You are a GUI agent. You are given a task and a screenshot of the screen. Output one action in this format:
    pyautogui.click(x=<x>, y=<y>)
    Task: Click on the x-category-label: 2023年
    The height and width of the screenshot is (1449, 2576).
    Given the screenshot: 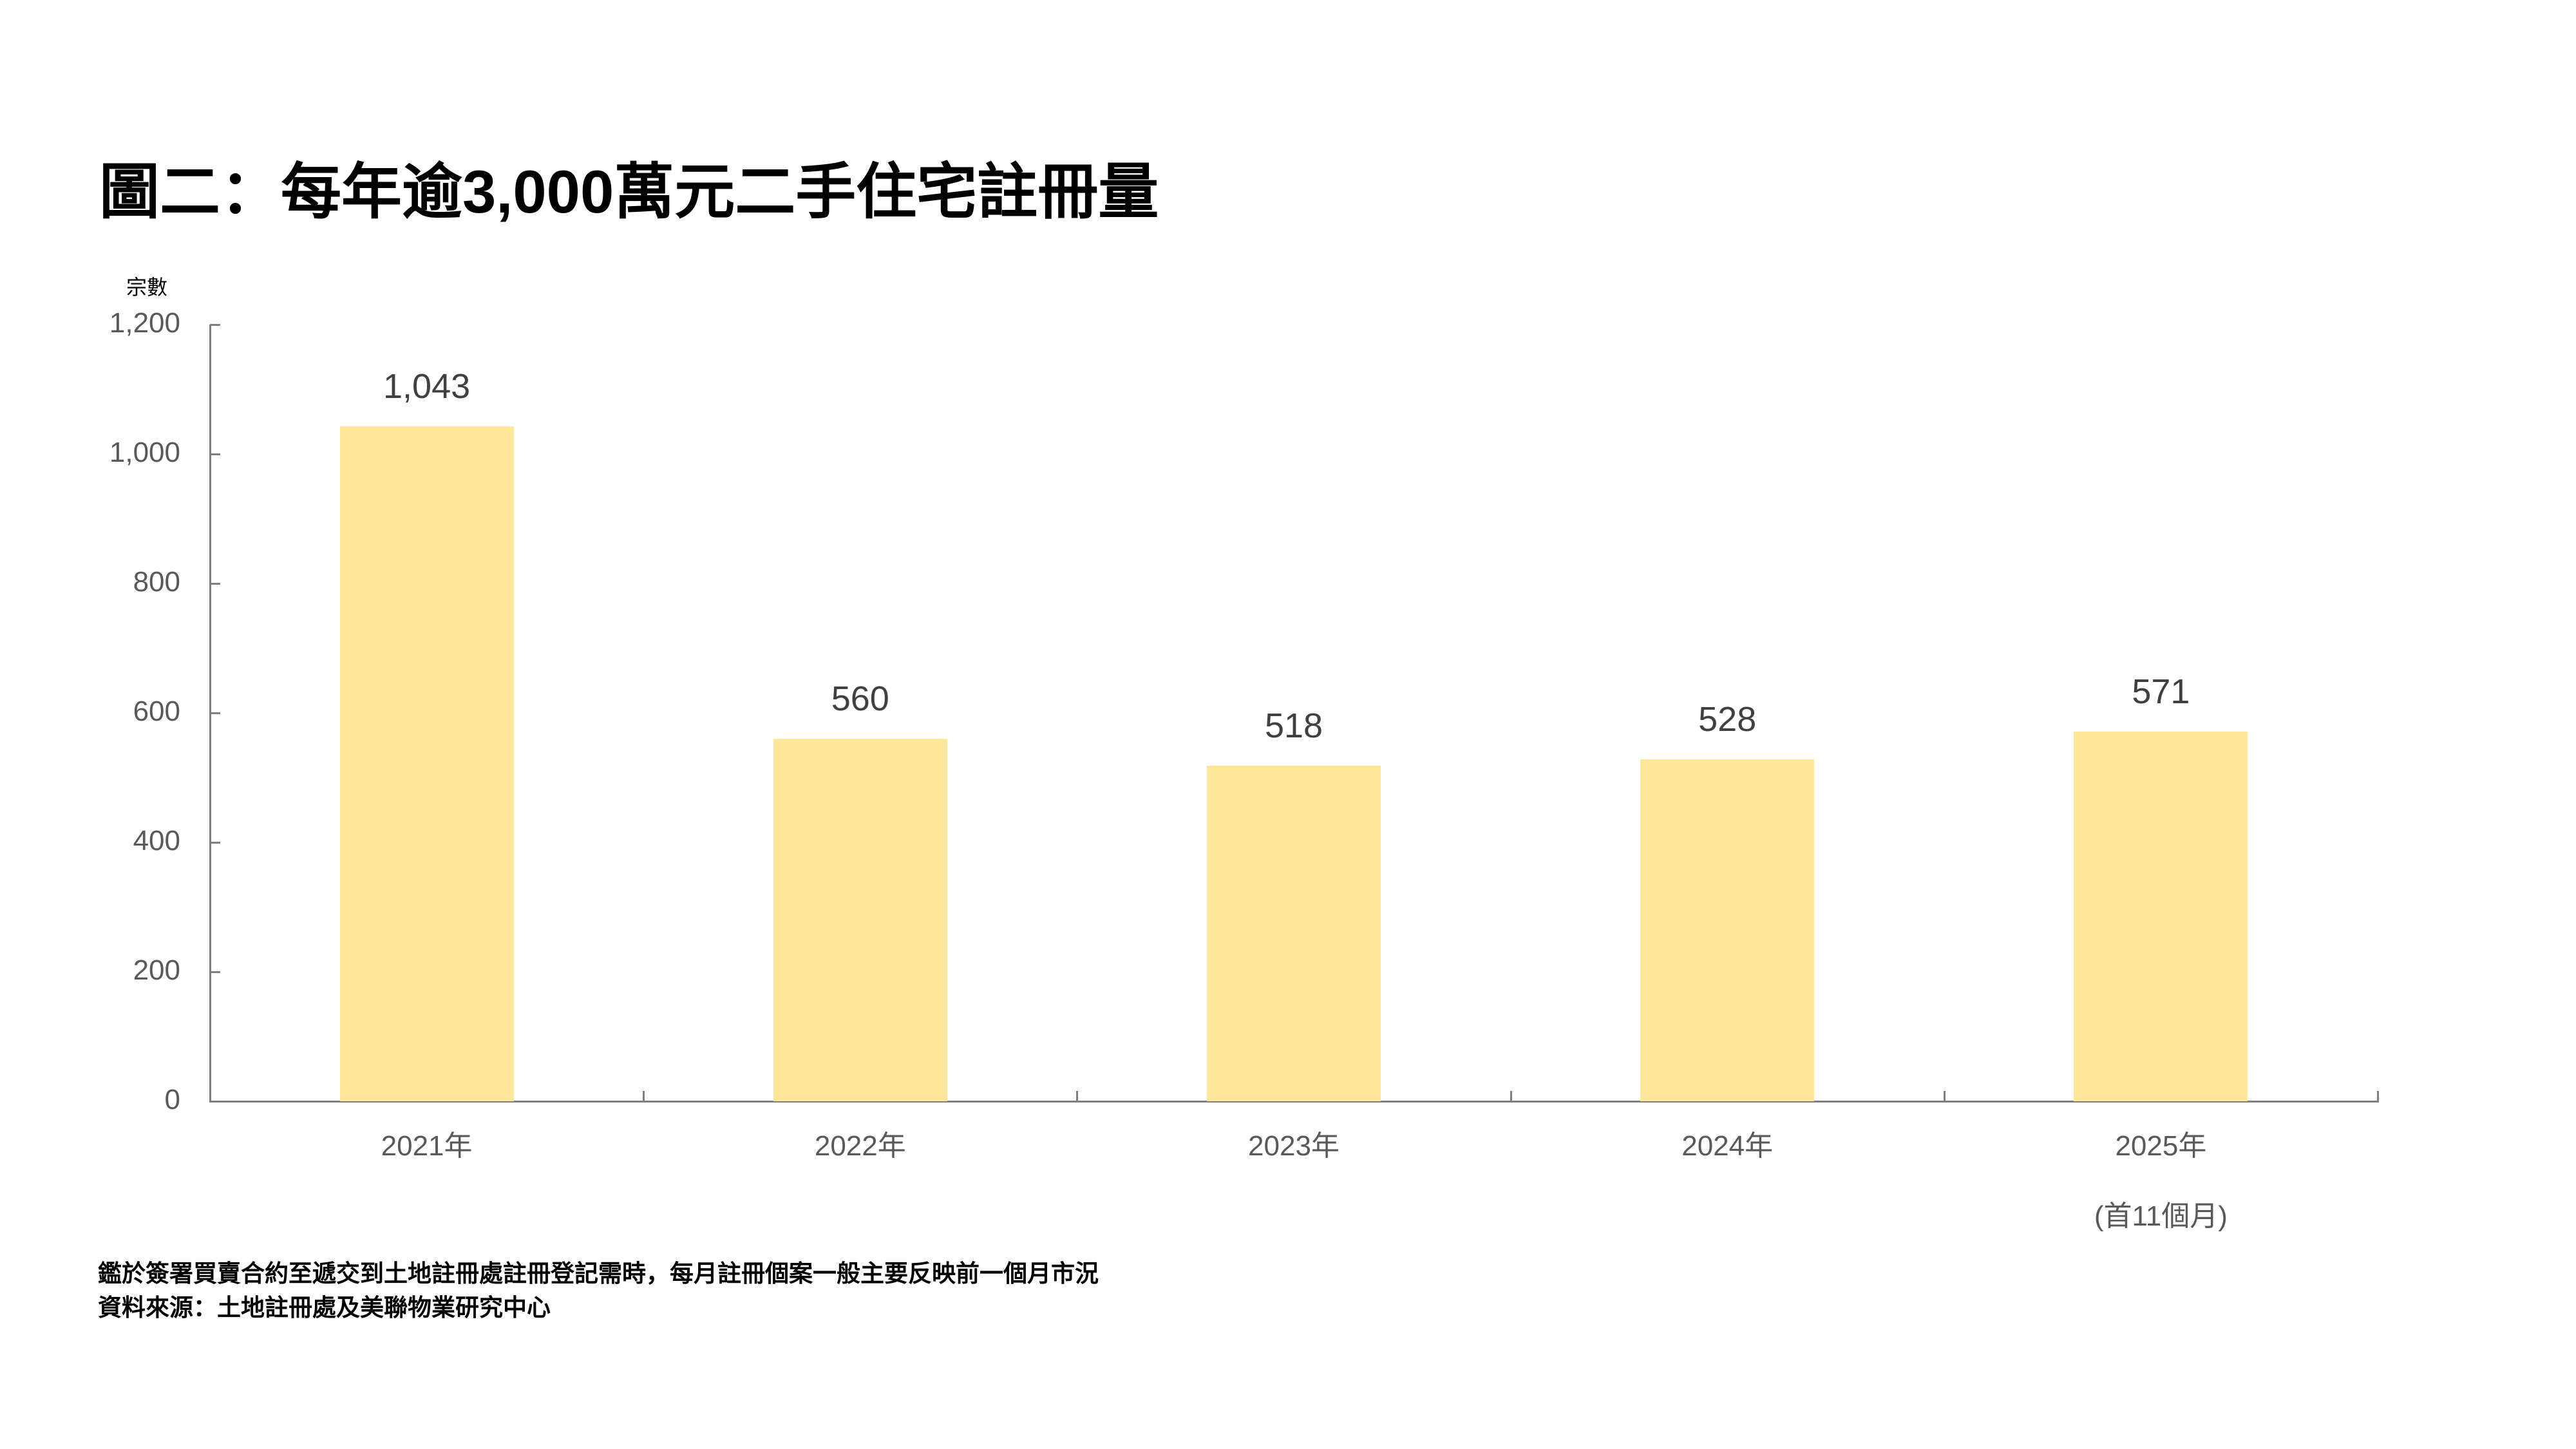 What is the action you would take?
    pyautogui.click(x=1294, y=1146)
    